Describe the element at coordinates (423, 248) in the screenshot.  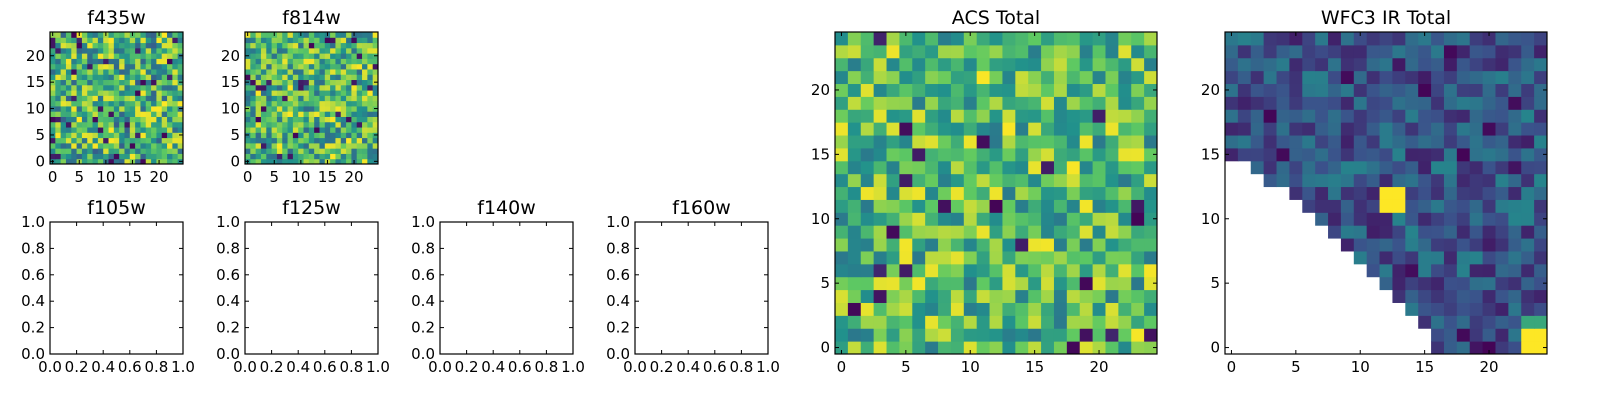
I see `y-tick-label: 0.8` at that location.